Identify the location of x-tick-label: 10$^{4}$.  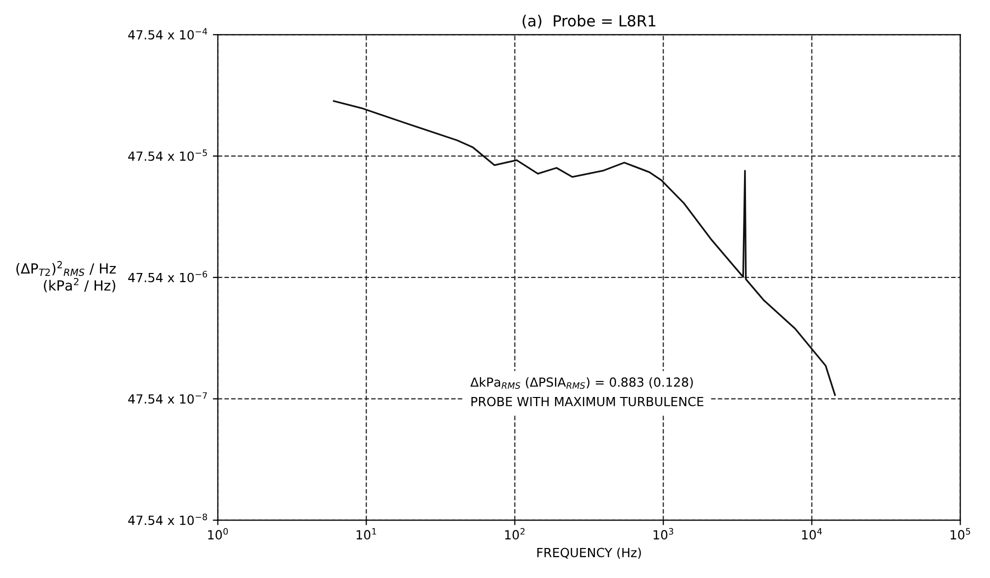
(812, 534).